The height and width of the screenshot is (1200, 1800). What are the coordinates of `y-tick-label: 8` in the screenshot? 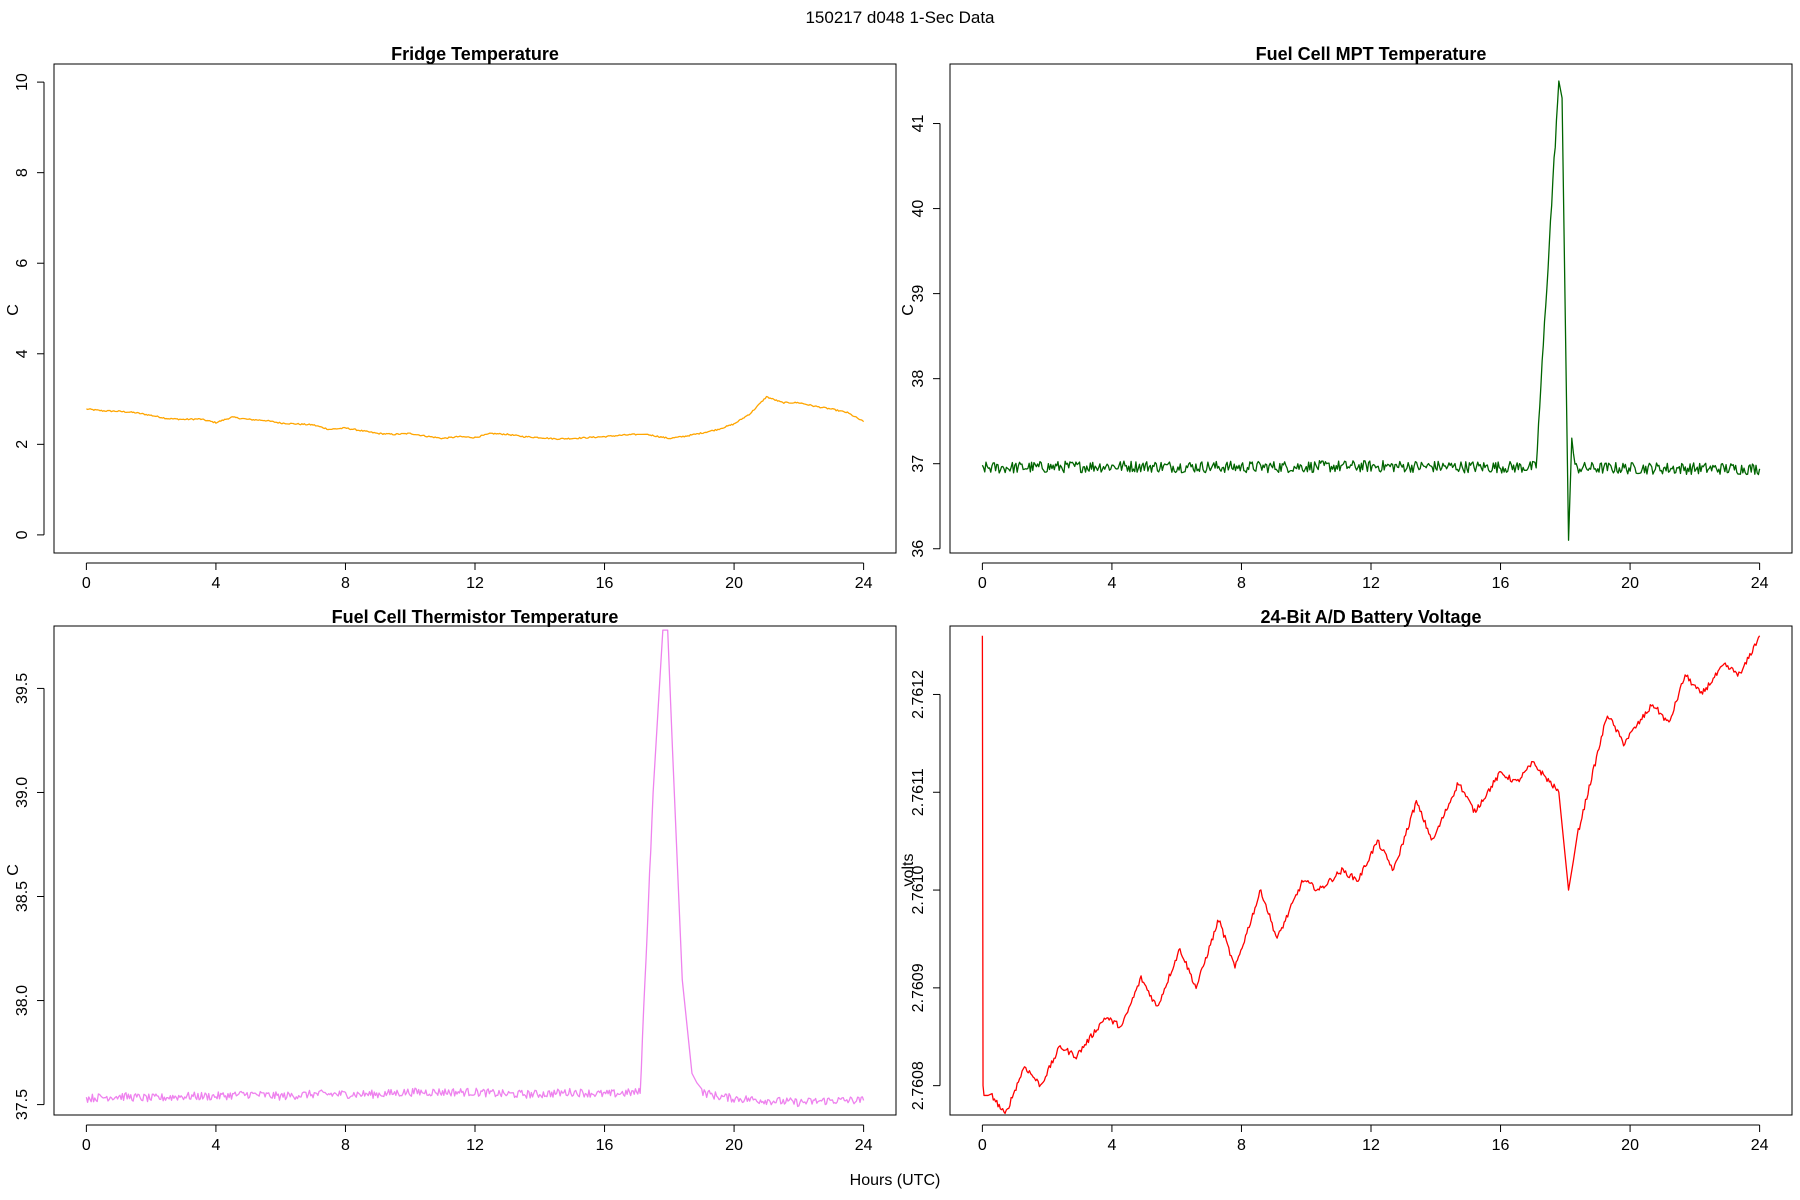 It's located at (22, 172).